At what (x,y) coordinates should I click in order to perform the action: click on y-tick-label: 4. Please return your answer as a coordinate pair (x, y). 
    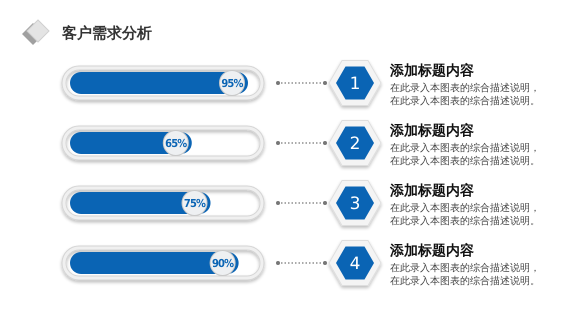
    Looking at the image, I should click on (355, 264).